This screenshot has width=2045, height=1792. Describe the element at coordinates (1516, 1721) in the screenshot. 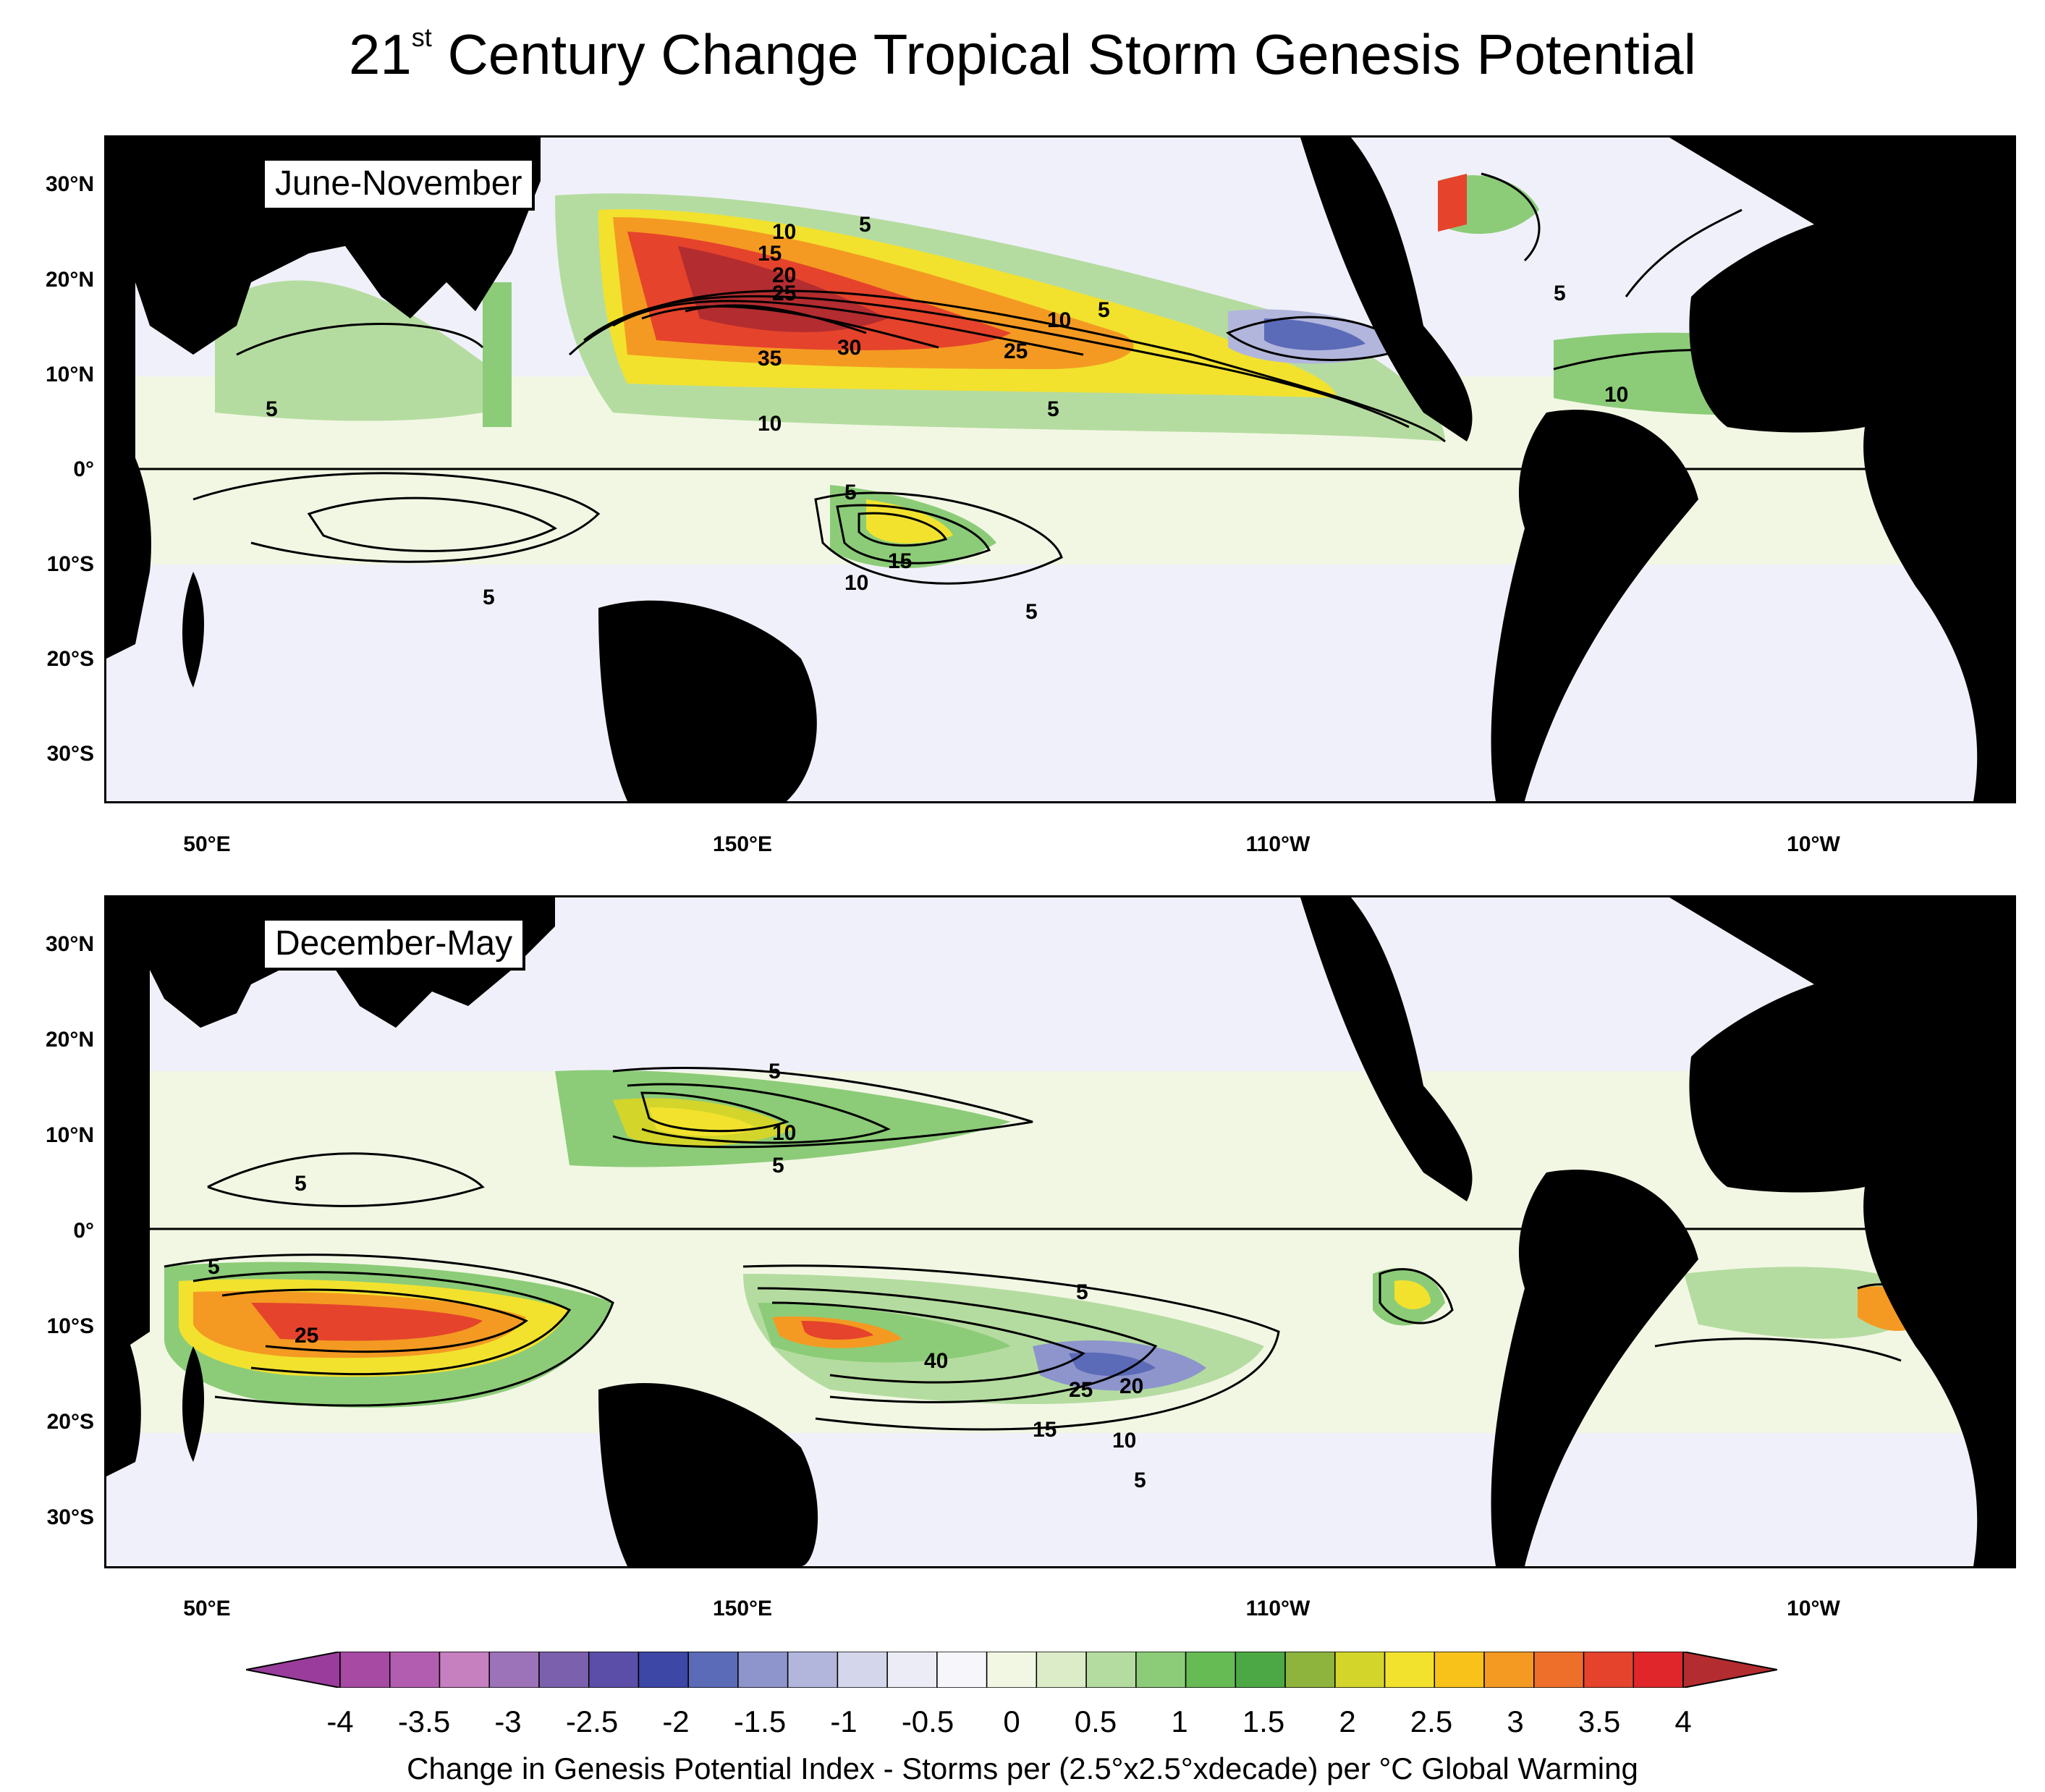

I see `colorbar-tick-label: 3` at that location.